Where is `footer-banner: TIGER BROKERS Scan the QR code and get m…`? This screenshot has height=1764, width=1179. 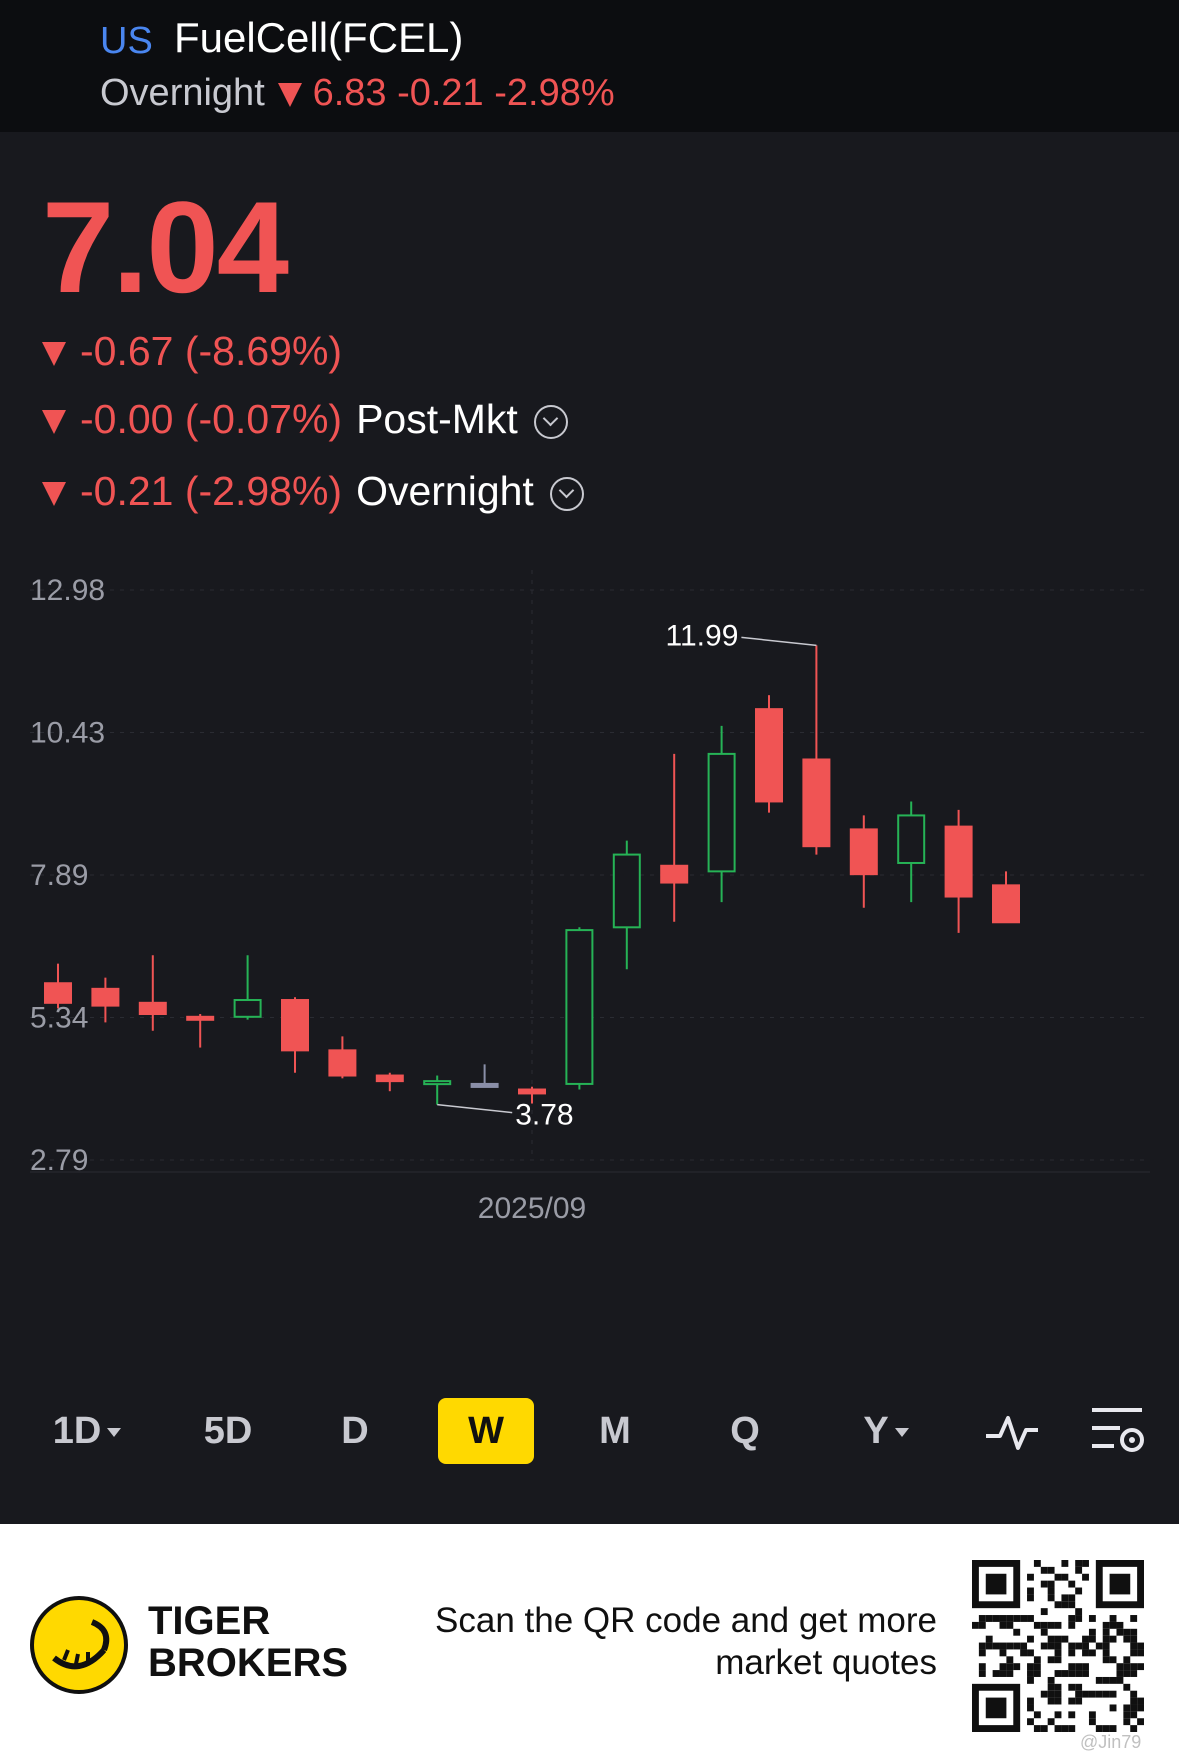
footer-banner: TIGER BROKERS Scan the QR code and get m… is located at coordinates (589, 1644).